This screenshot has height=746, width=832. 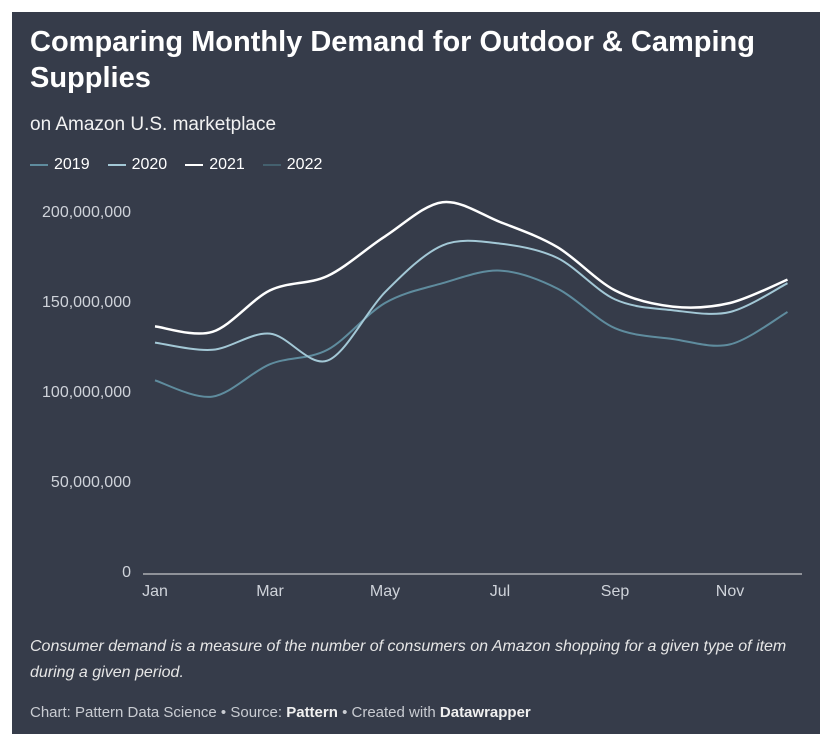 I want to click on y-tick-label: 100,000,000, so click(x=86, y=392).